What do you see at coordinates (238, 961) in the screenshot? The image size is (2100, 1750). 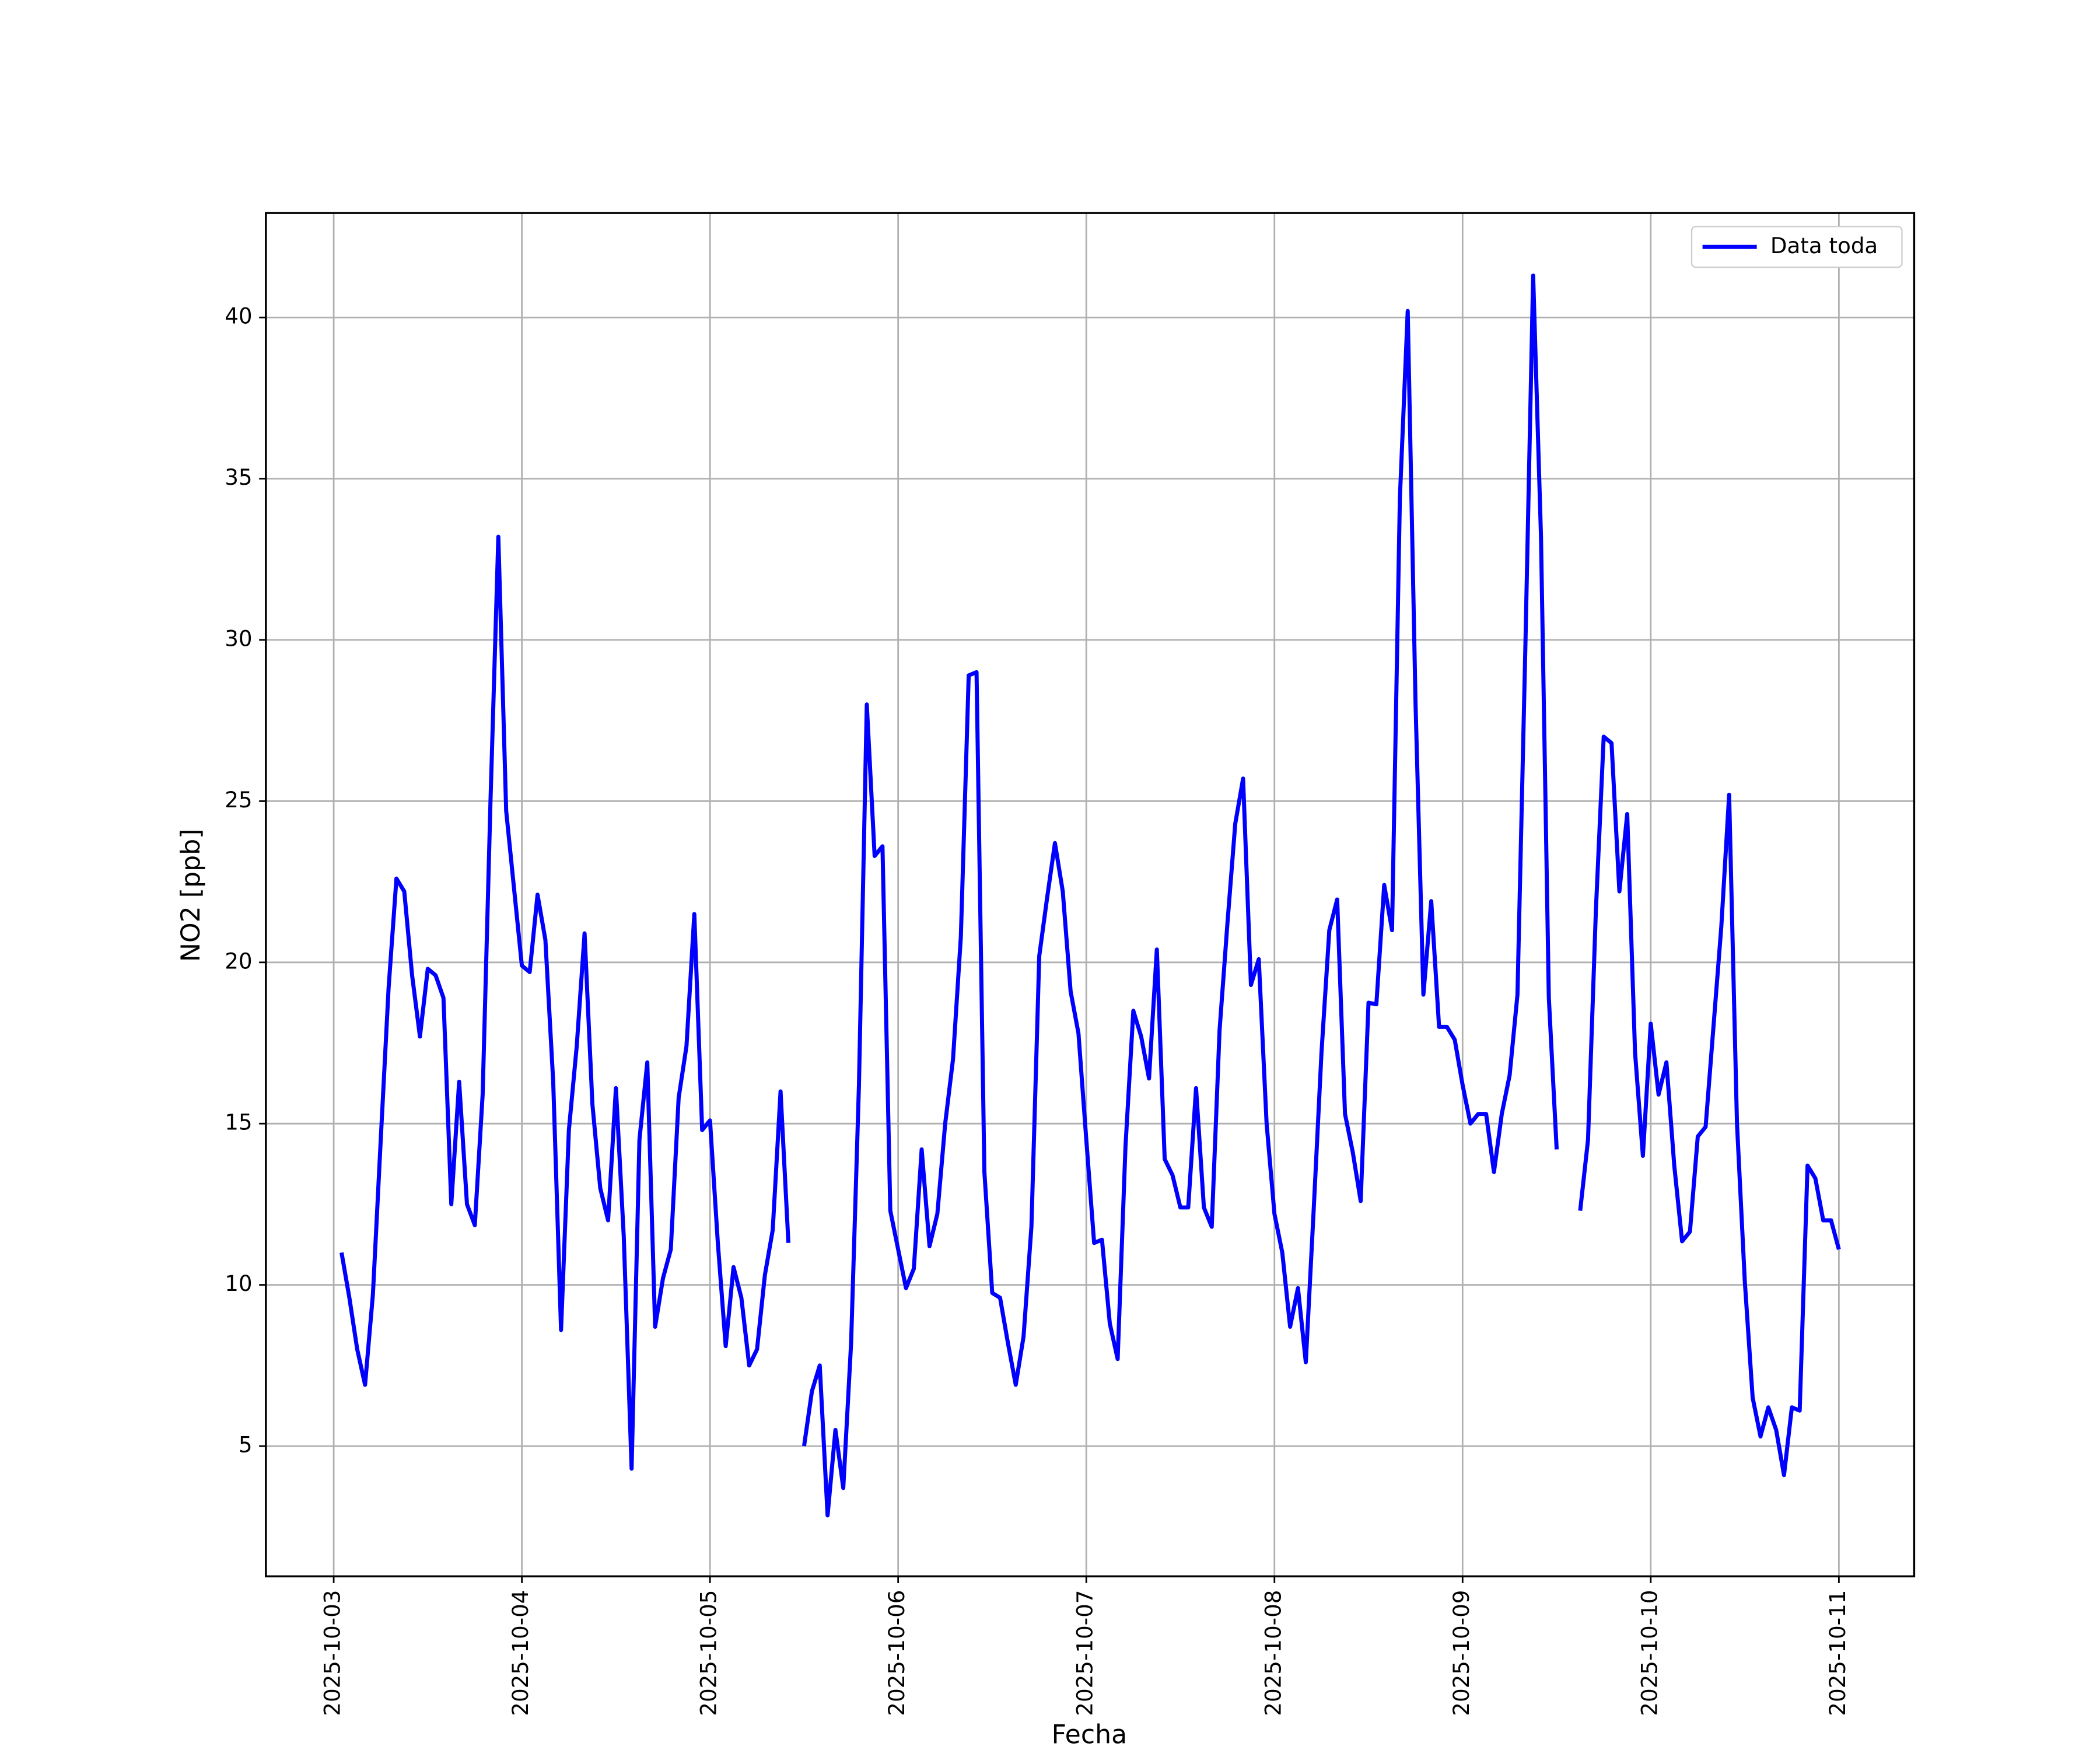 I see `y-tick-label: 20` at bounding box center [238, 961].